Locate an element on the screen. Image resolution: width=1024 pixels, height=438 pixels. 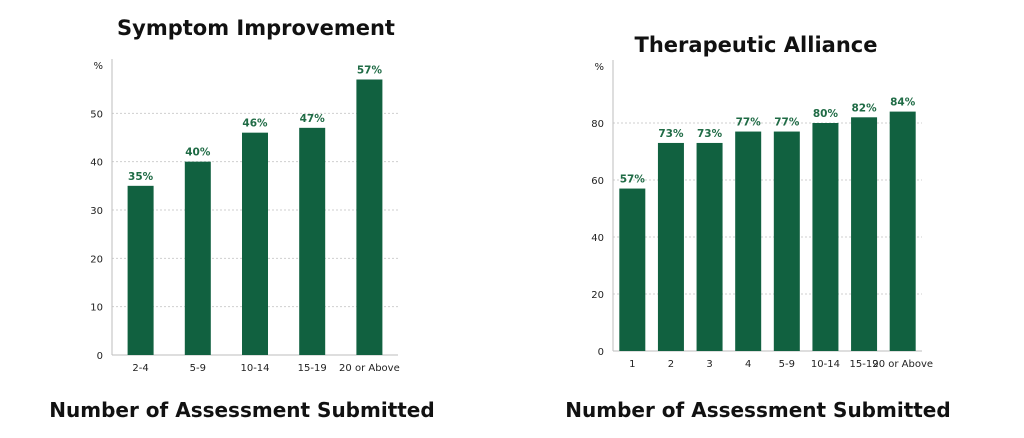
x-tick-label: 4 is located at coordinates (748, 364).